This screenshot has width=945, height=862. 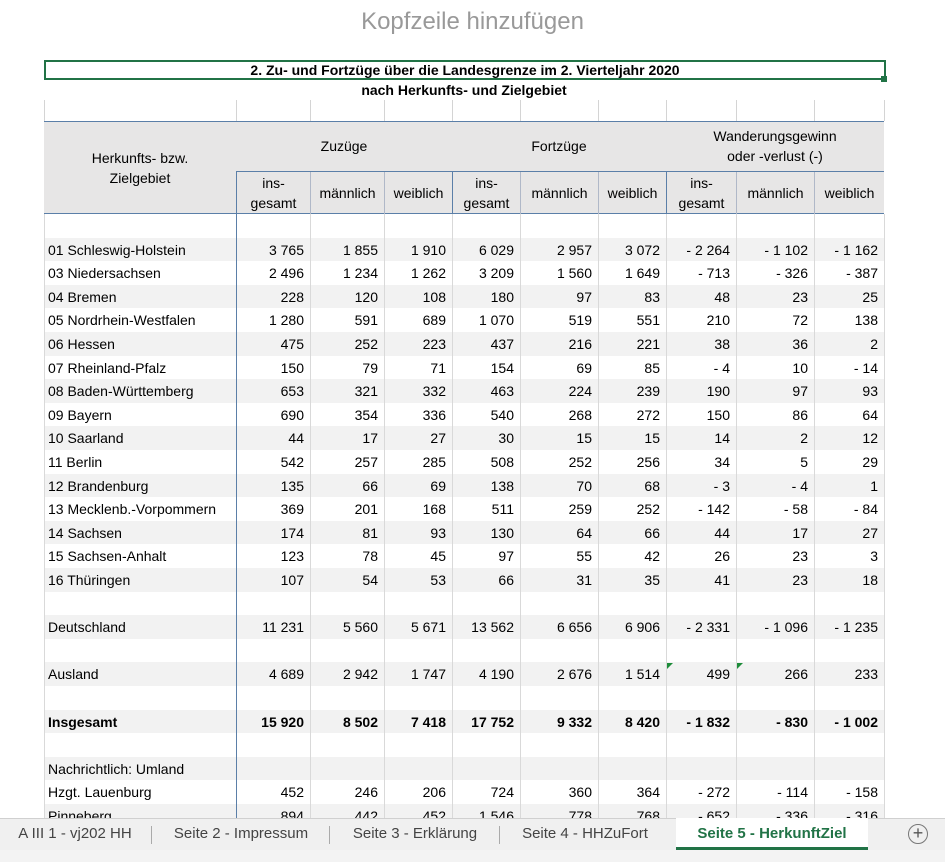 I want to click on cell-value: - 3, so click(x=721, y=485).